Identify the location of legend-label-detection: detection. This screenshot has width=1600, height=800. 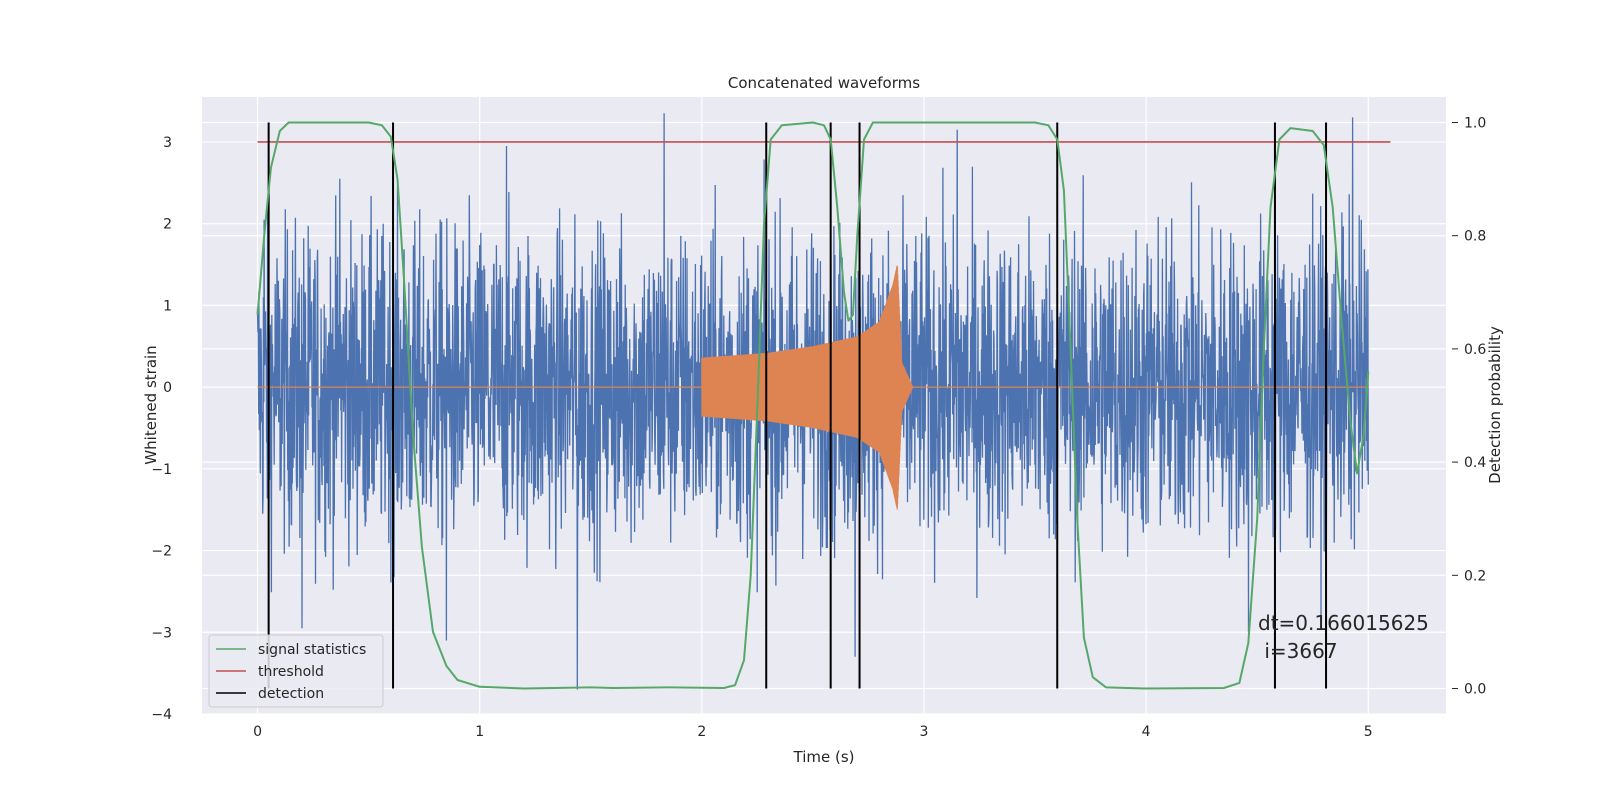
(291, 694).